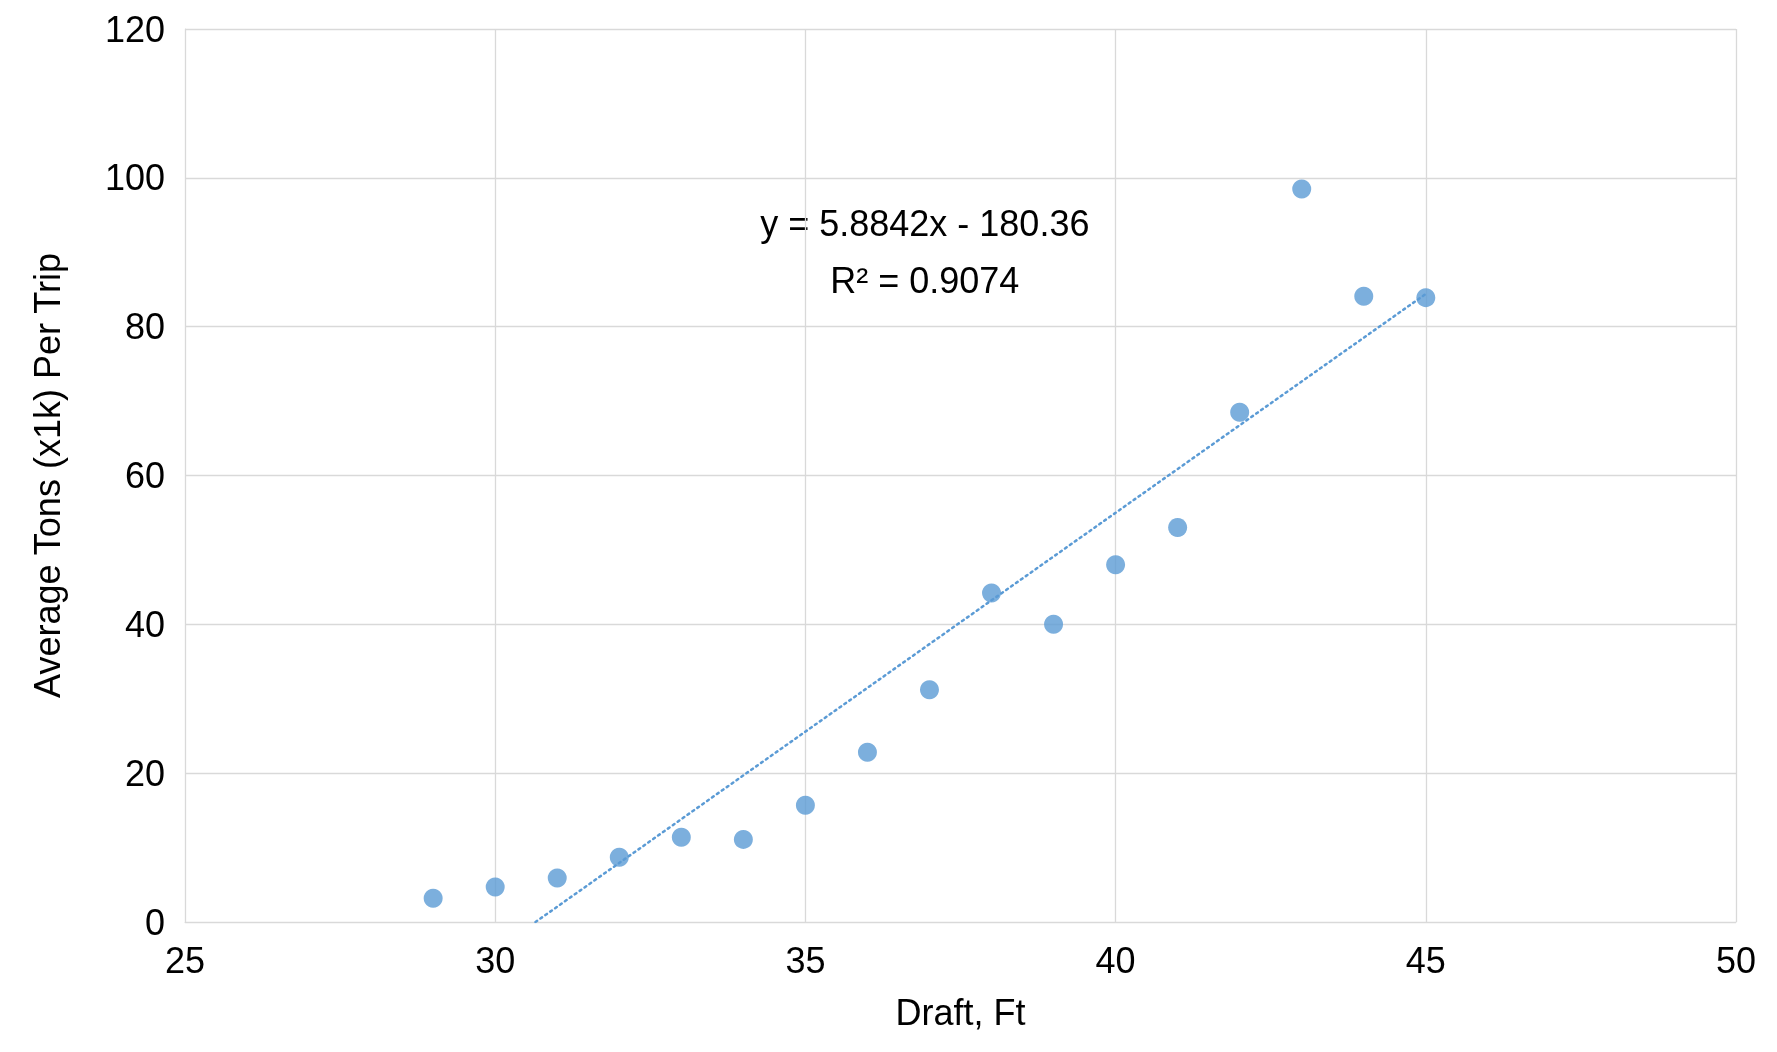 The width and height of the screenshot is (1777, 1052). I want to click on annotation: R² = 0.9074, so click(925, 280).